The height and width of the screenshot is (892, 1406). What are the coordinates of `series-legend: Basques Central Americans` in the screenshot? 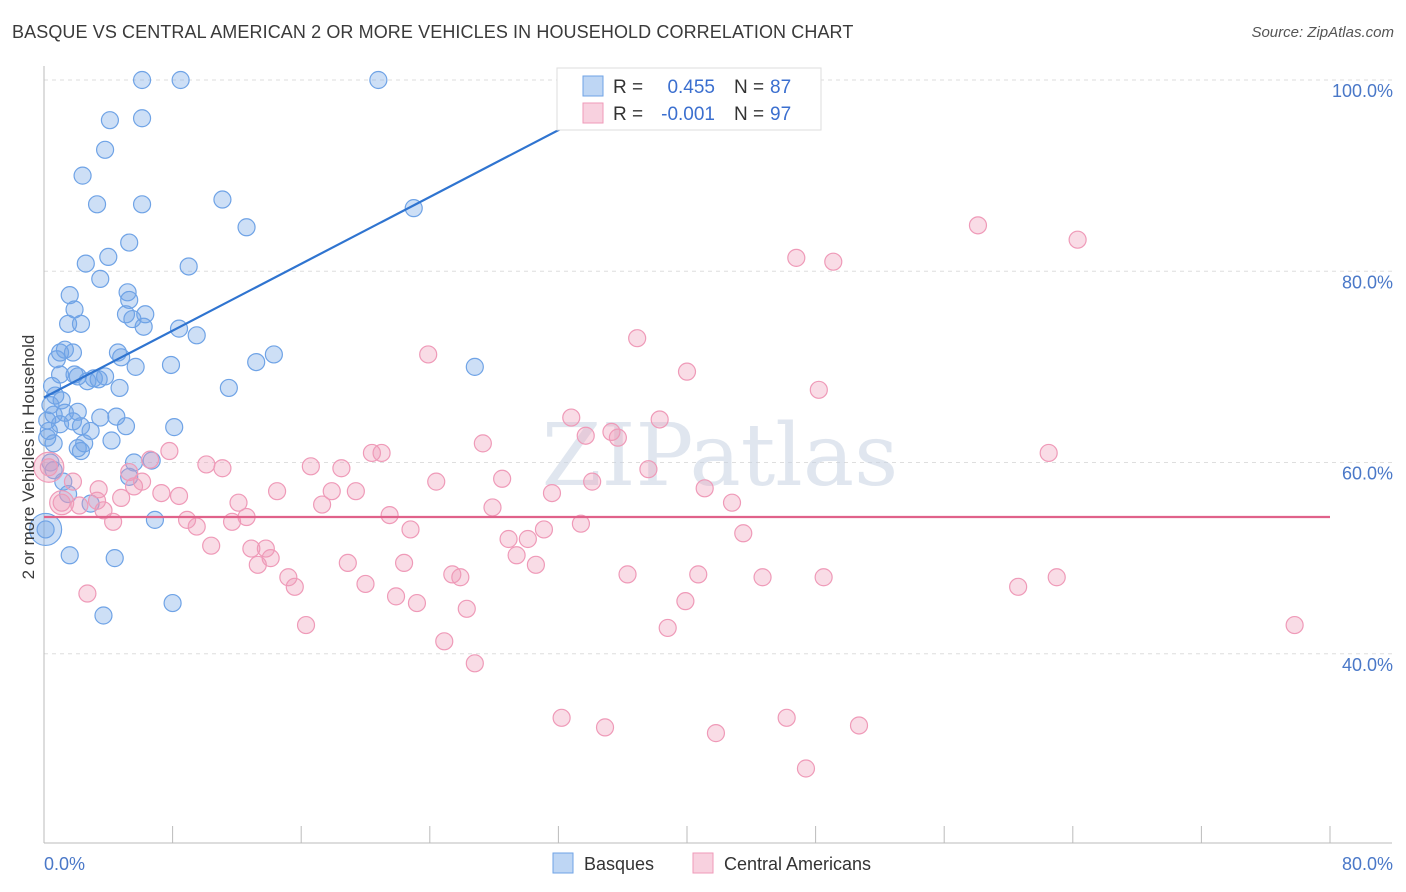 It's located at (711, 863).